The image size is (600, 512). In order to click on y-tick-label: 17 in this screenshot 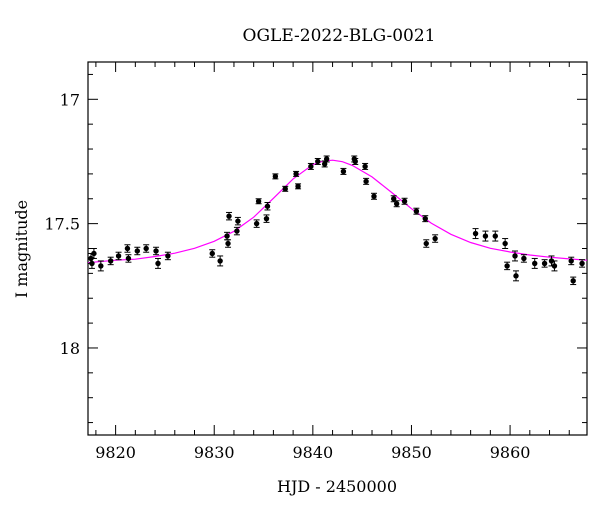, I will do `click(70, 99)`.